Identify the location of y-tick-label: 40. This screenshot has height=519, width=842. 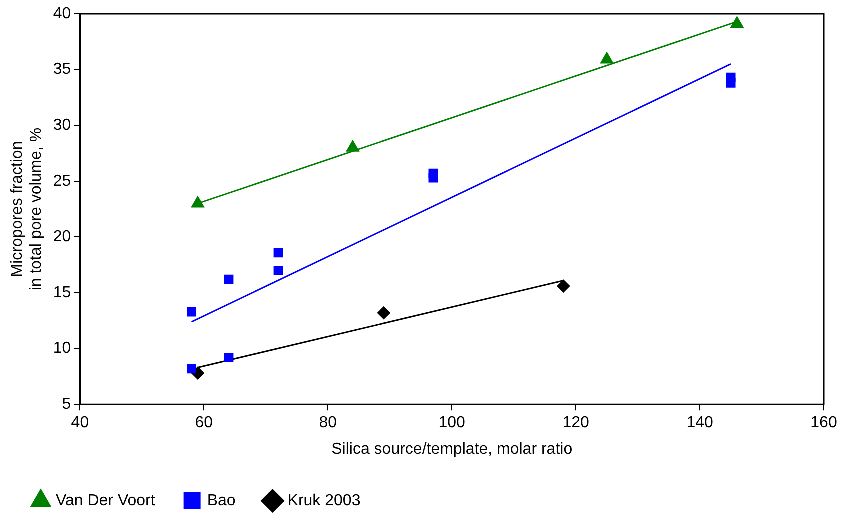
(62, 13).